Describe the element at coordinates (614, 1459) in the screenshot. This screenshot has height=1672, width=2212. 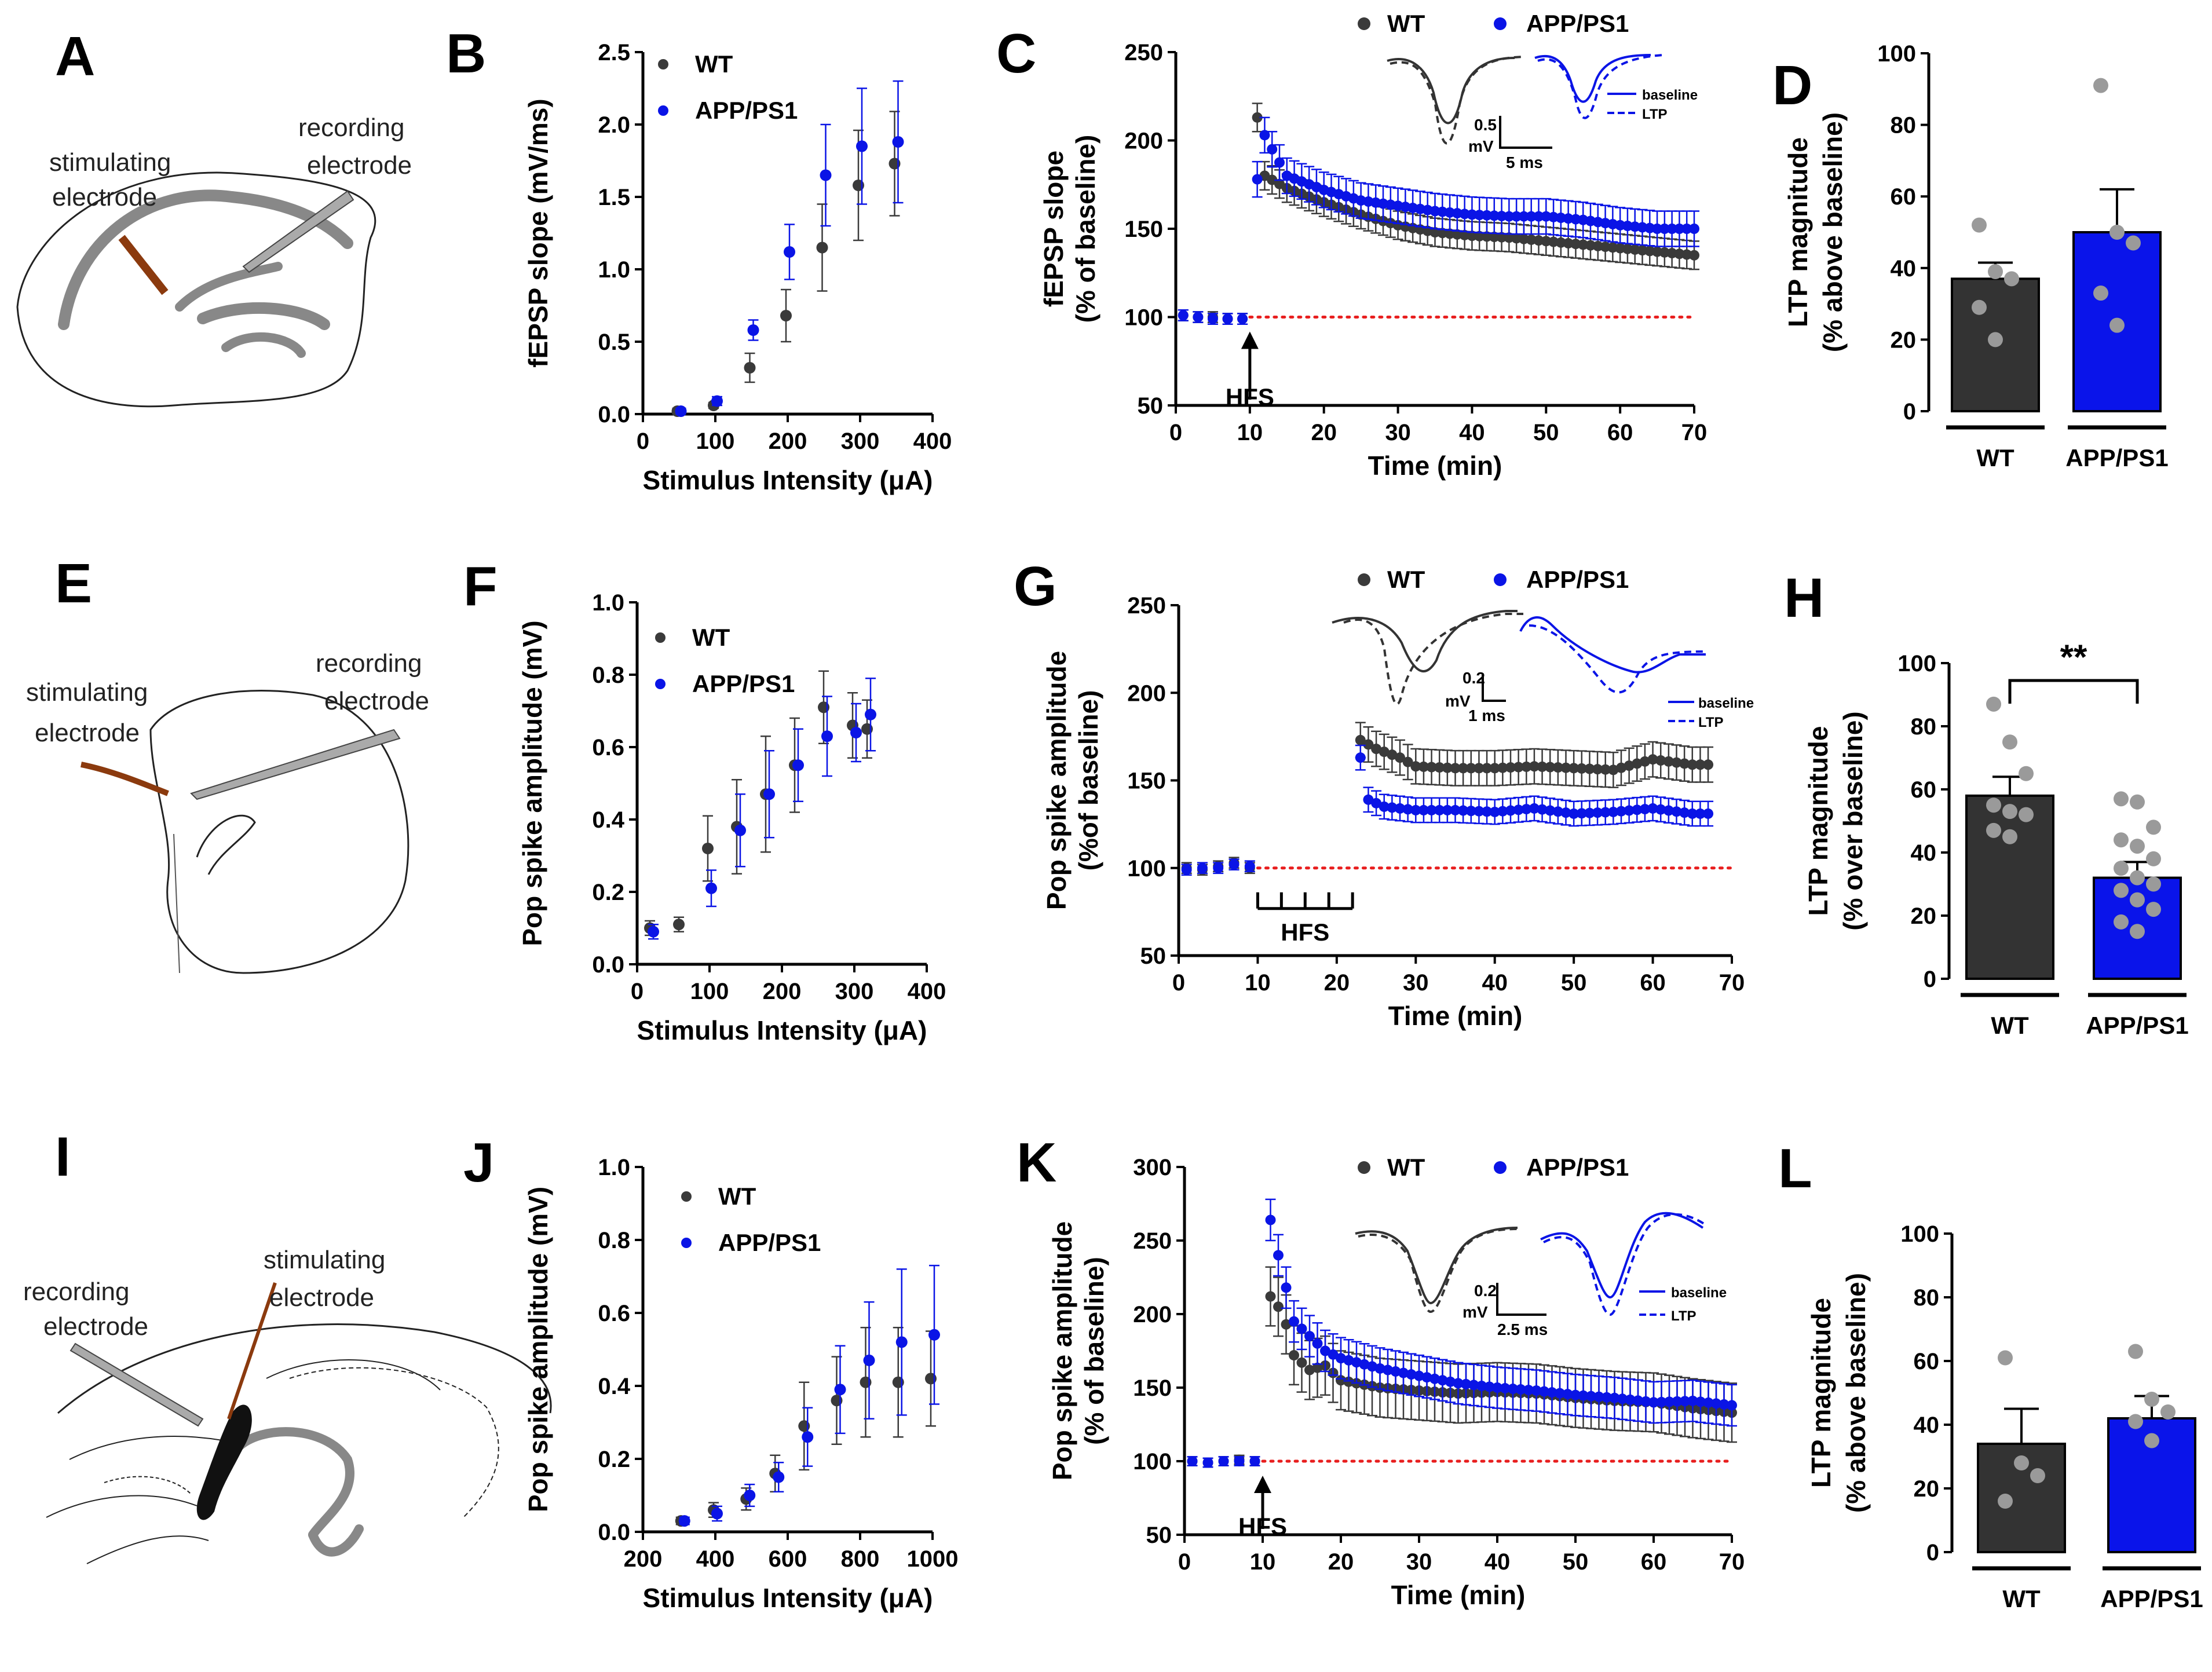
I see `y-tick-label: 0.2` at that location.